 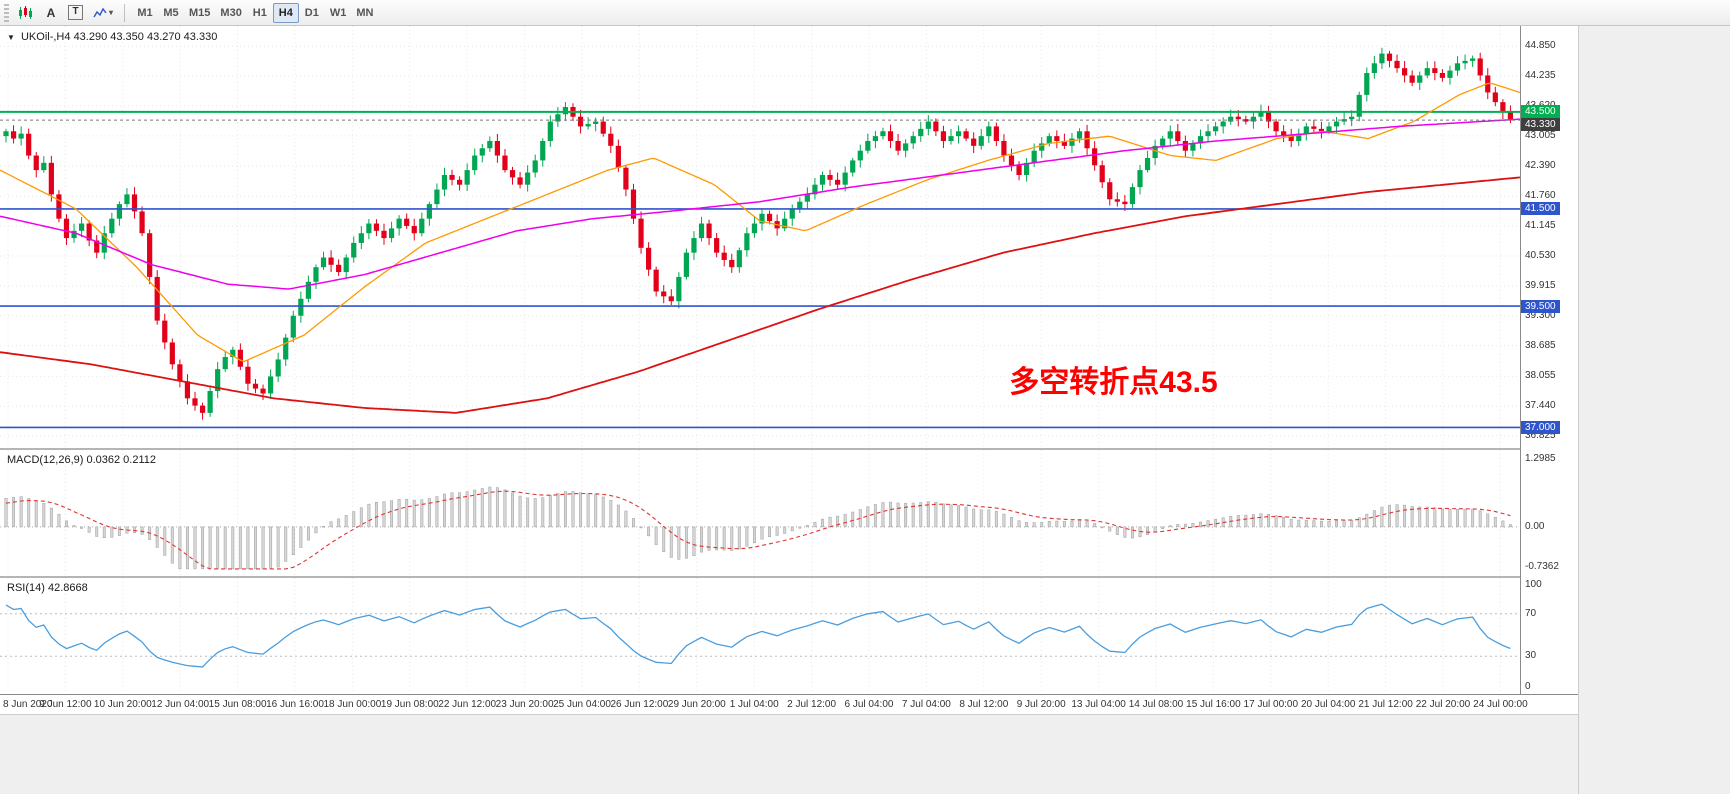 What do you see at coordinates (111, 12) in the screenshot?
I see `chevron-down-icon: ▾` at bounding box center [111, 12].